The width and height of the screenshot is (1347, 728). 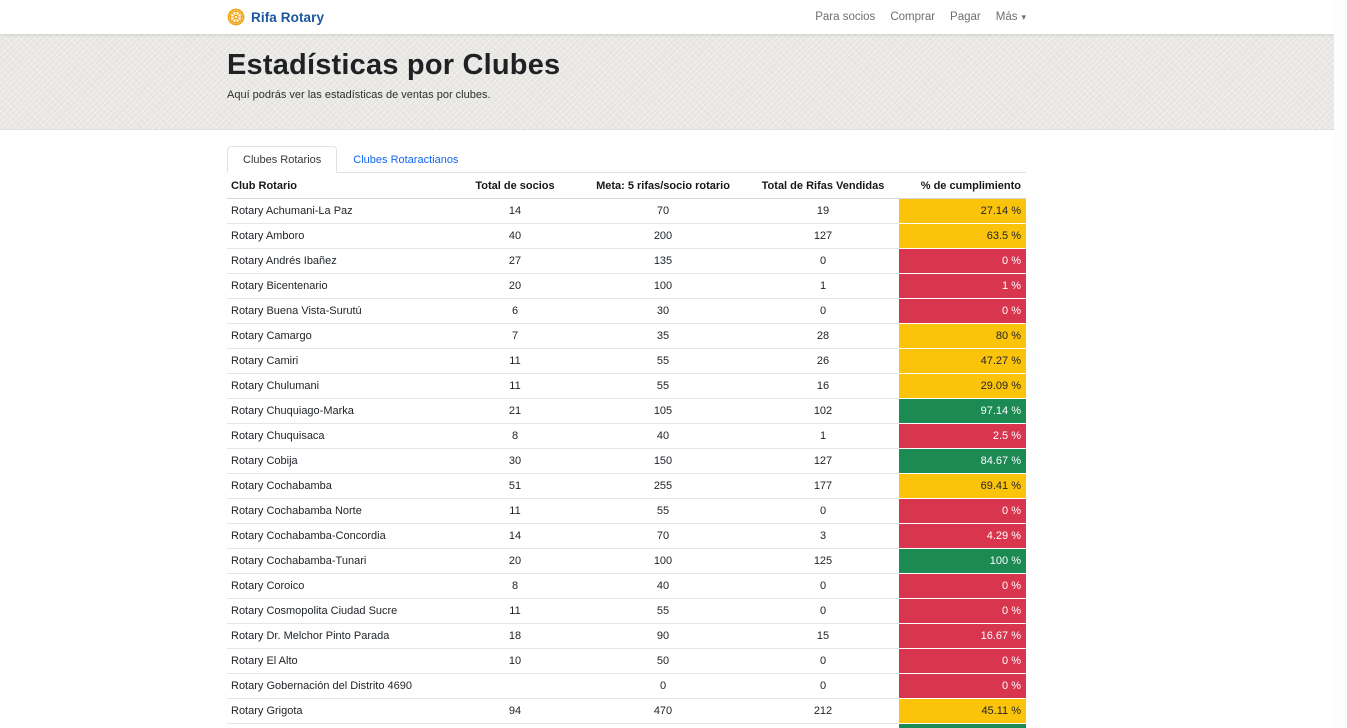 I want to click on nav-link-label: Para socios, so click(x=845, y=17).